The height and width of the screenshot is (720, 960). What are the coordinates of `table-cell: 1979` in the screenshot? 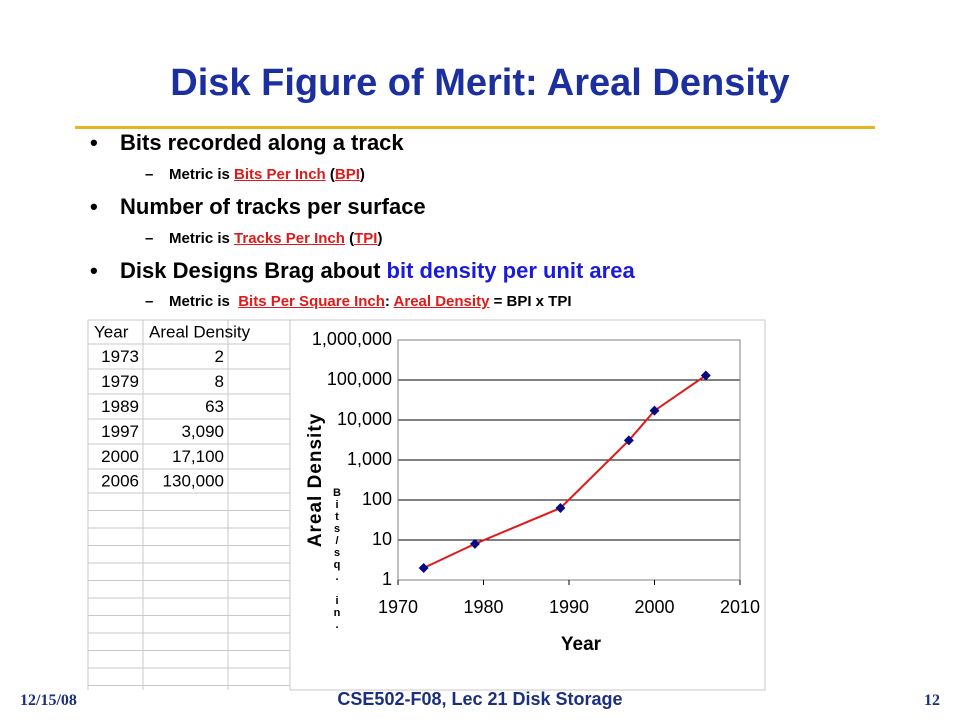 It's located at (120, 381).